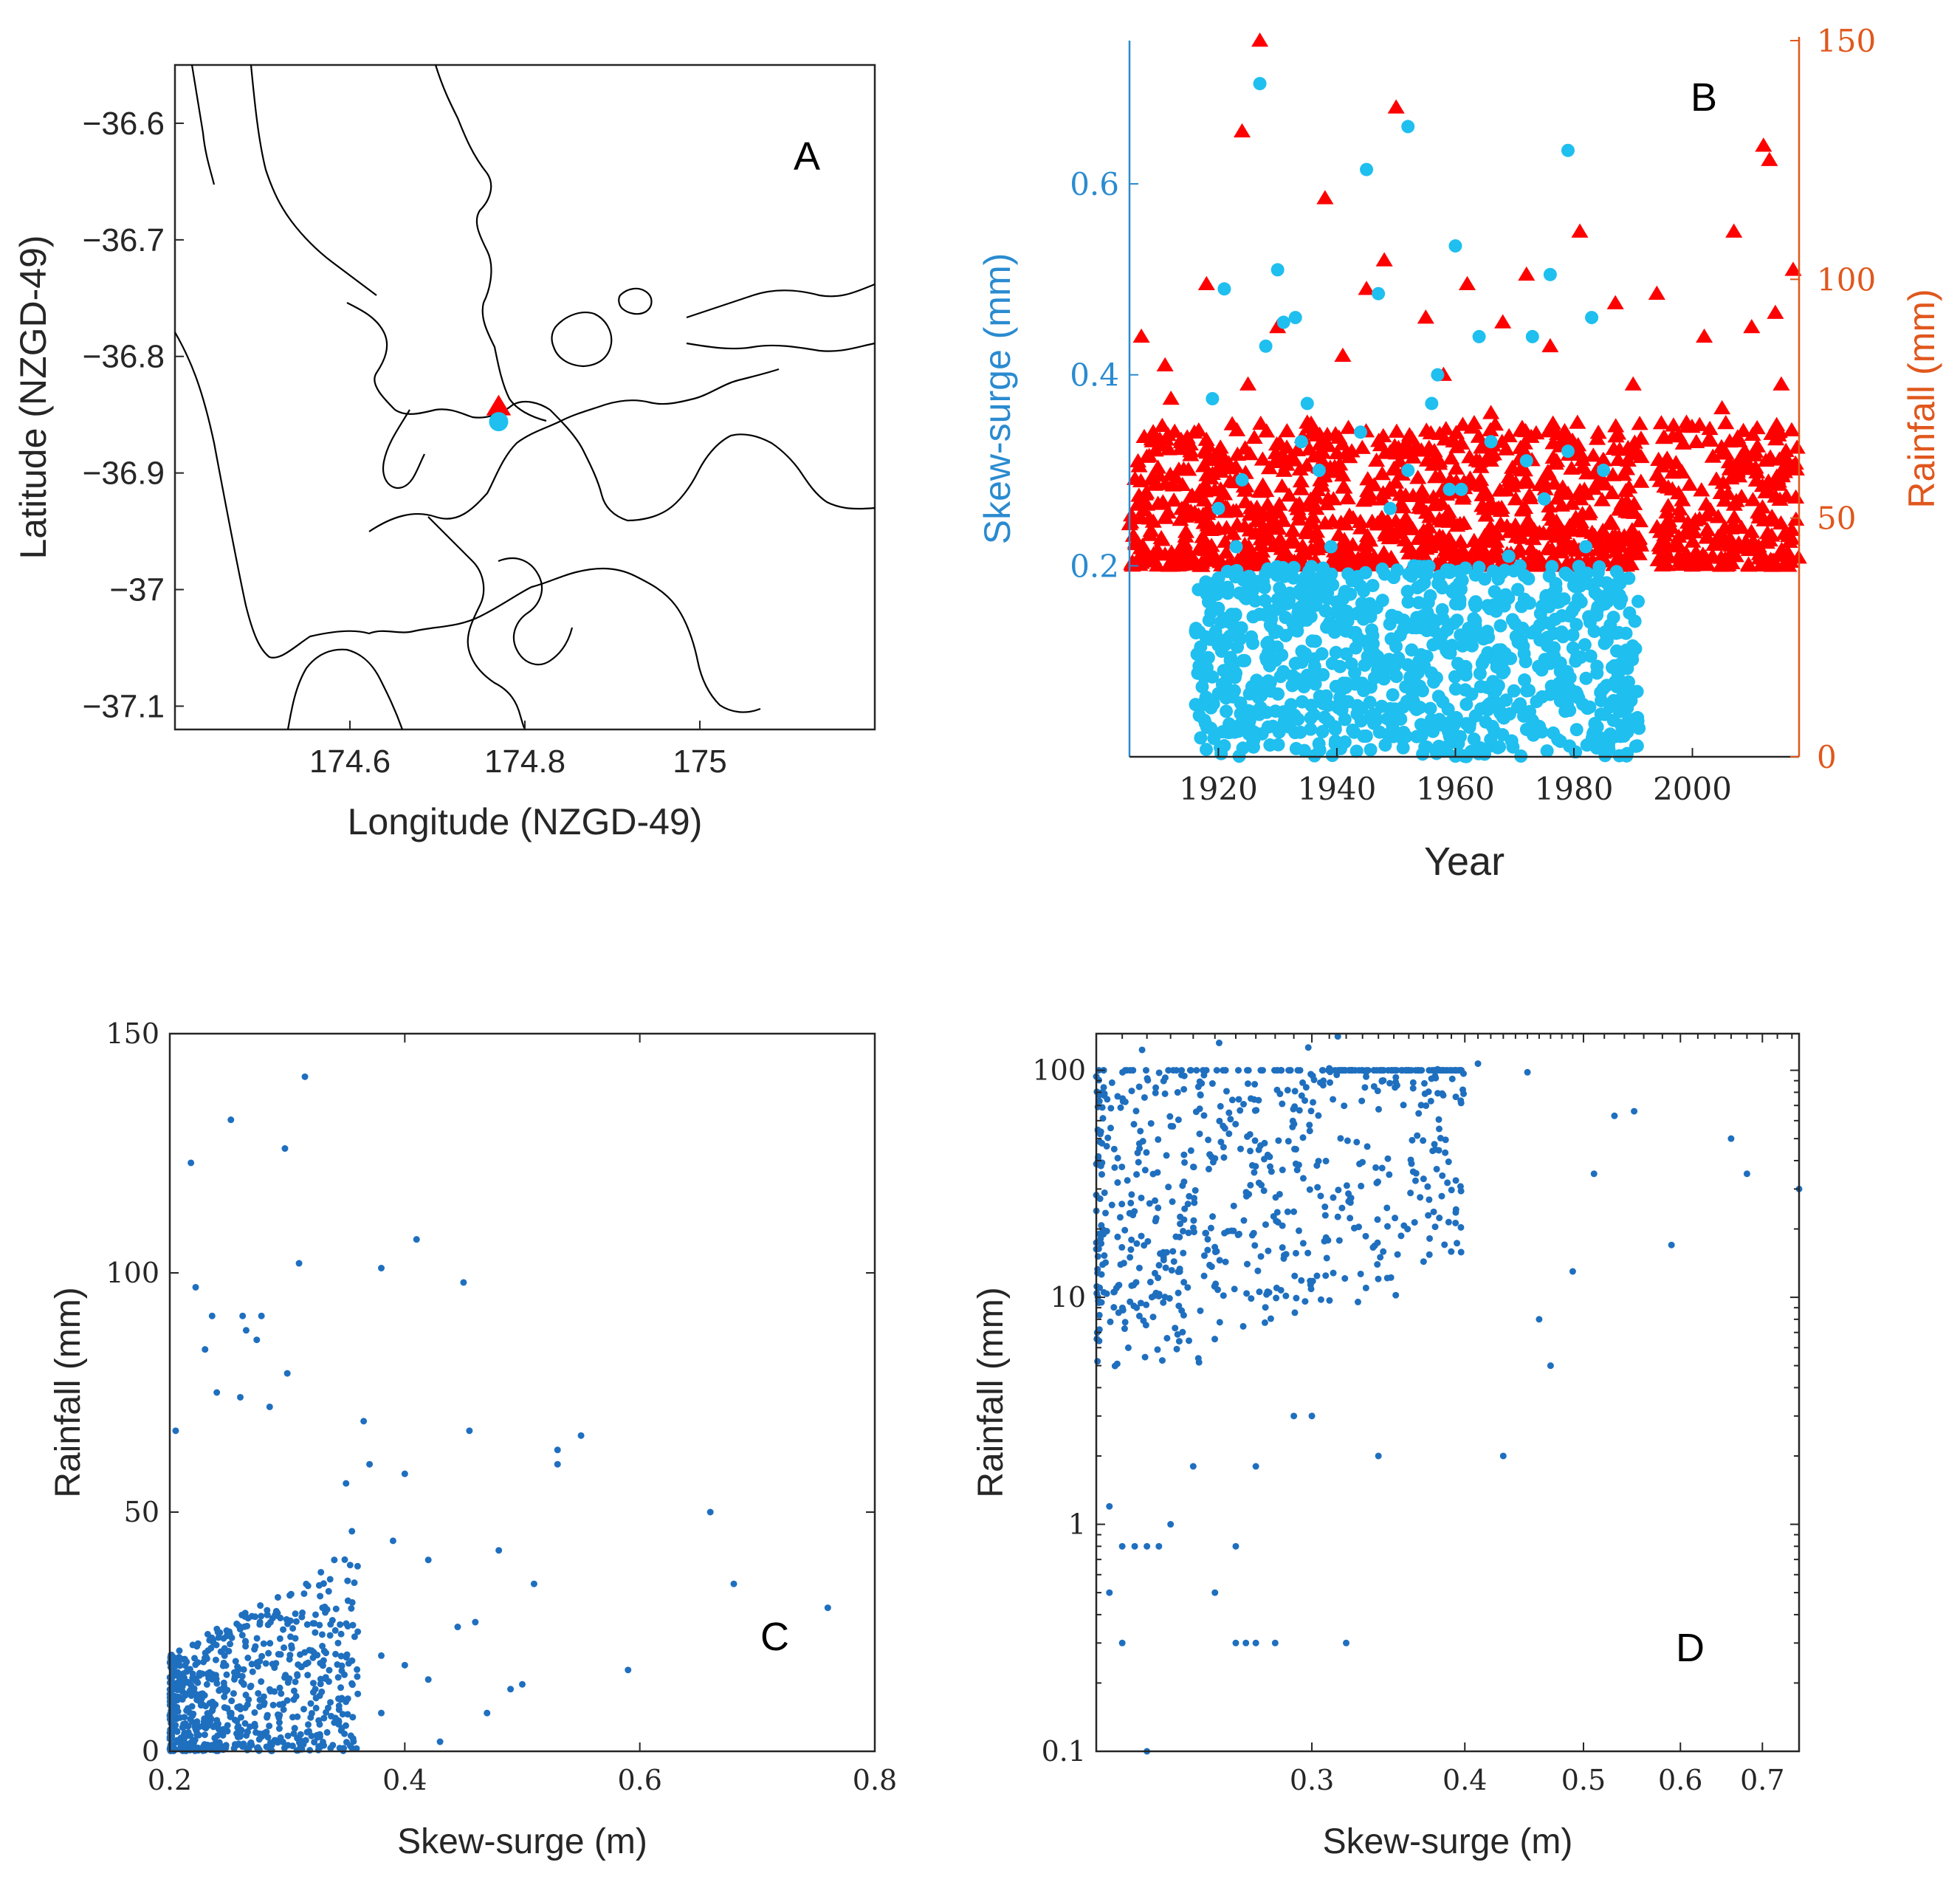 This screenshot has width=1960, height=1882. I want to click on left-y-tick-label: 0.6, so click(1094, 184).